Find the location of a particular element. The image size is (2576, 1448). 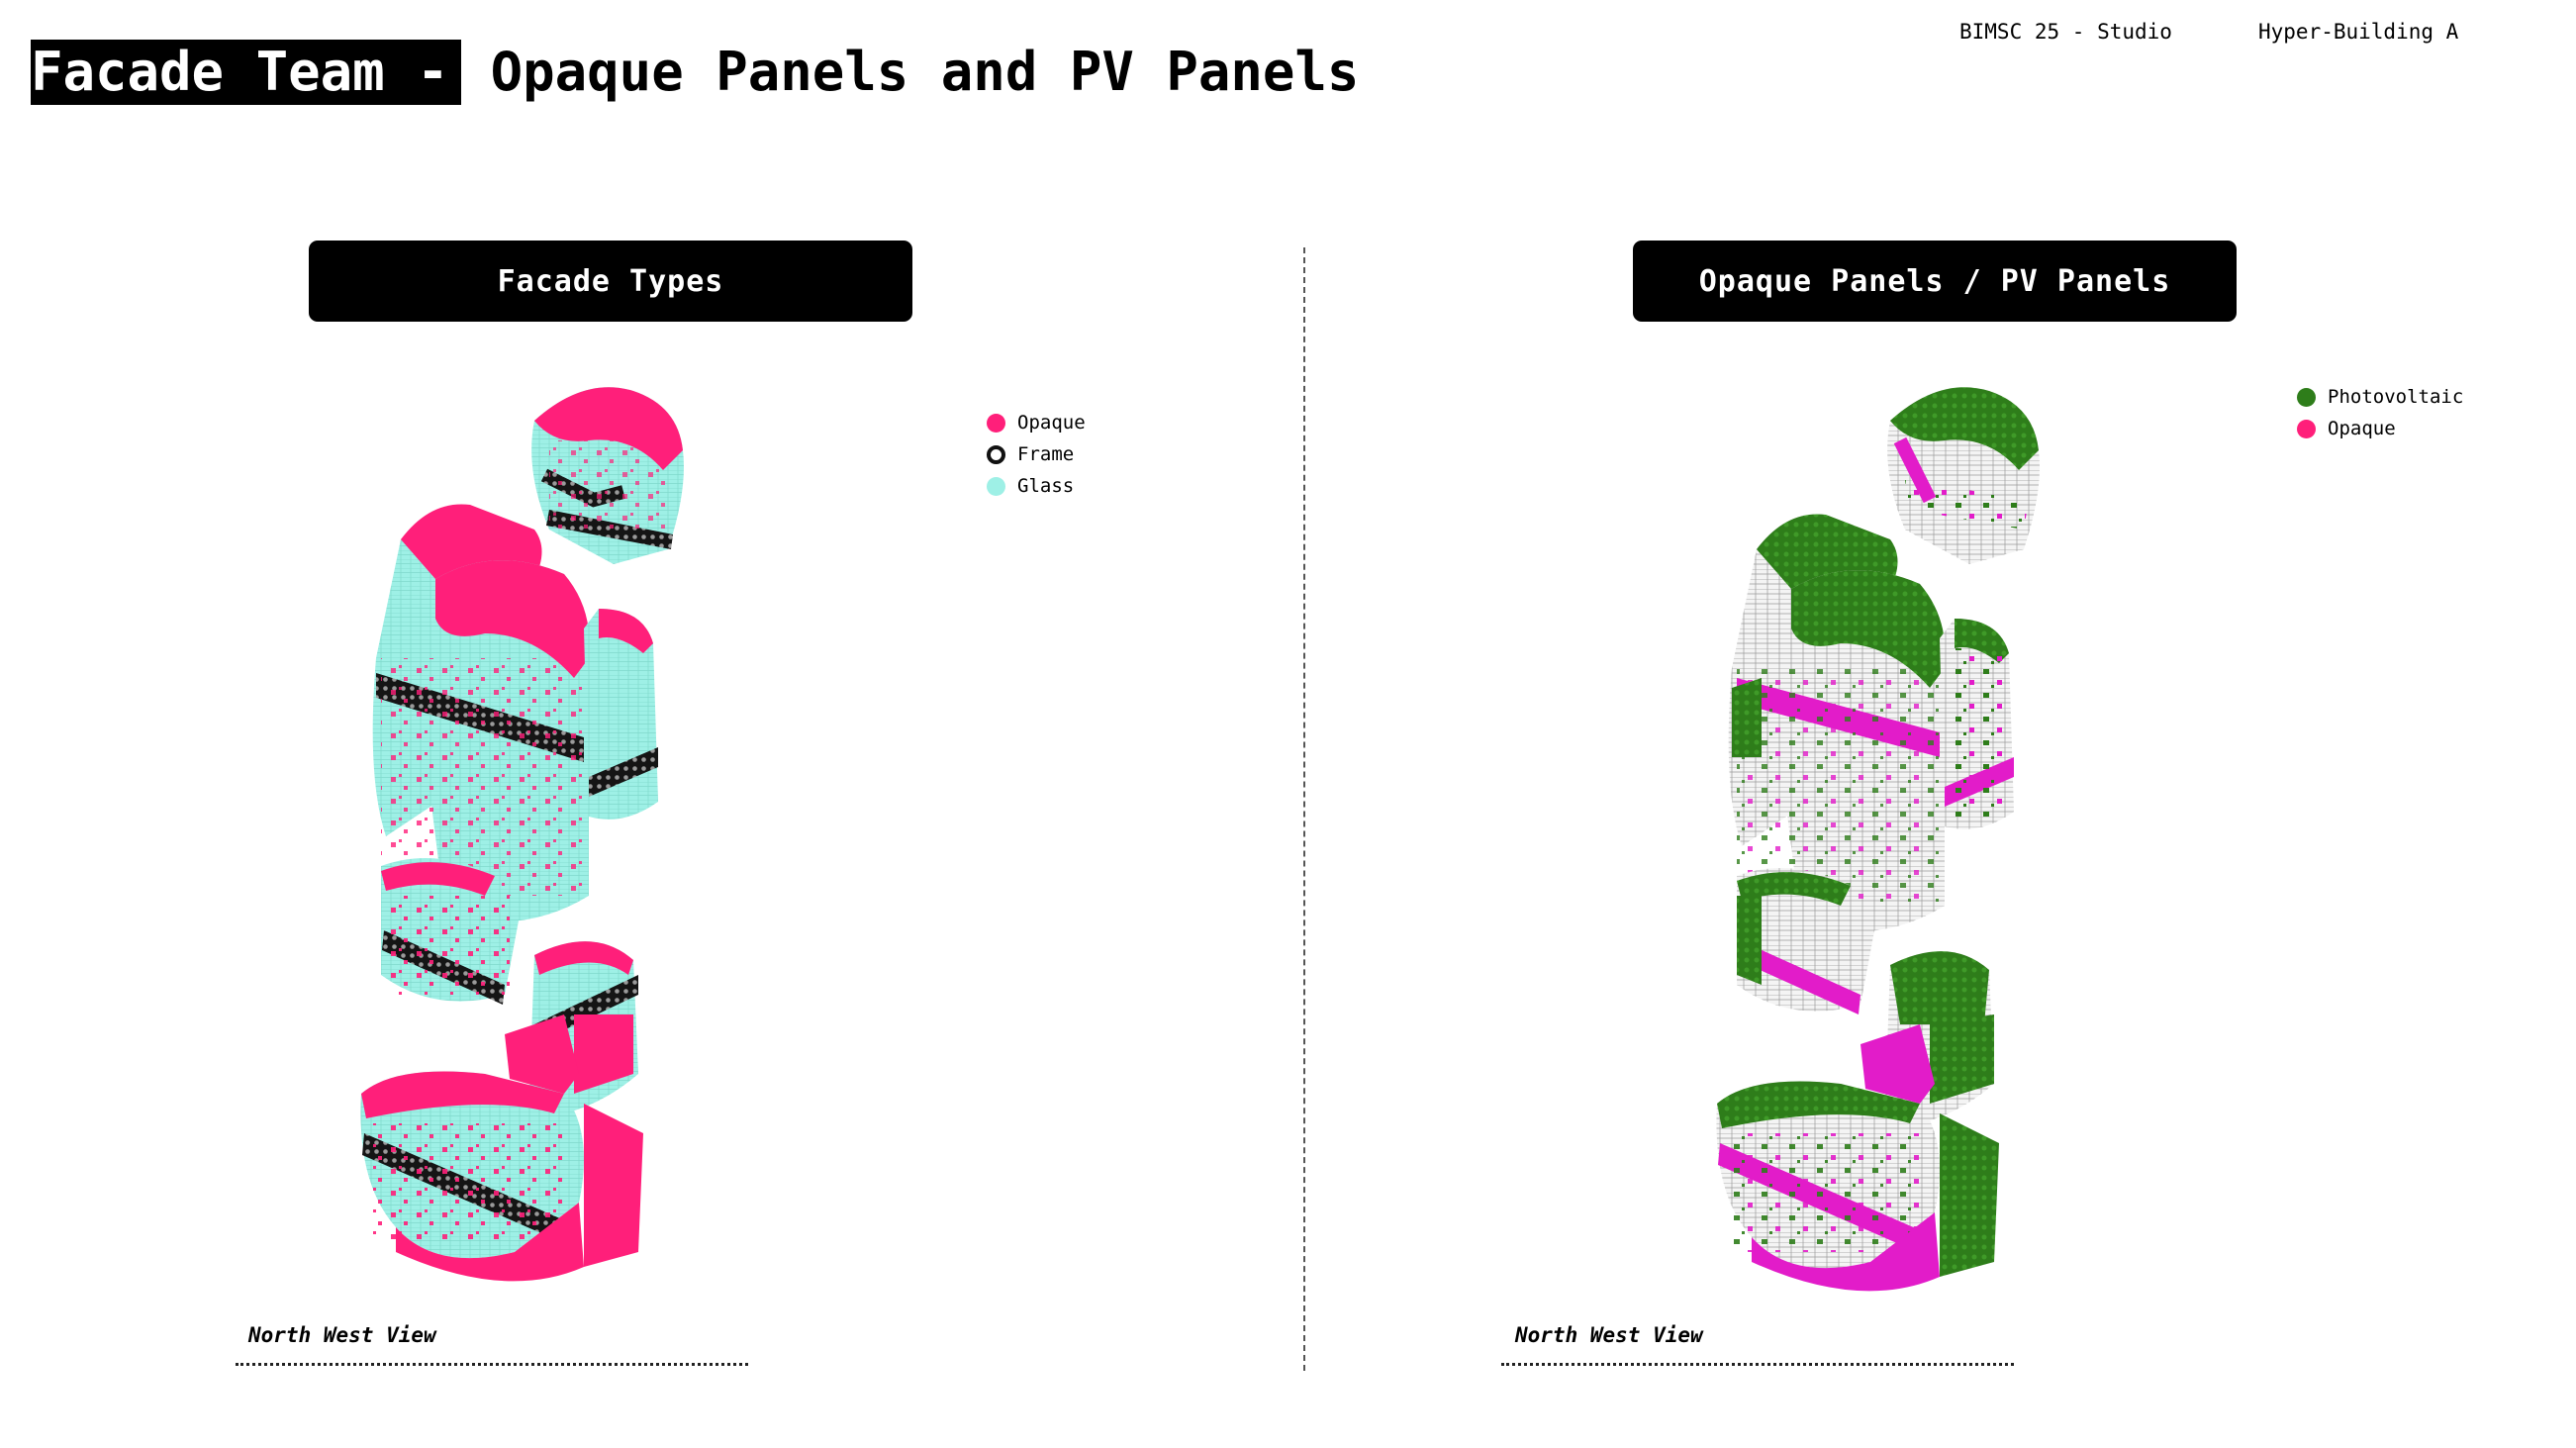

legend-item-frame: Frame is located at coordinates (1036, 454).